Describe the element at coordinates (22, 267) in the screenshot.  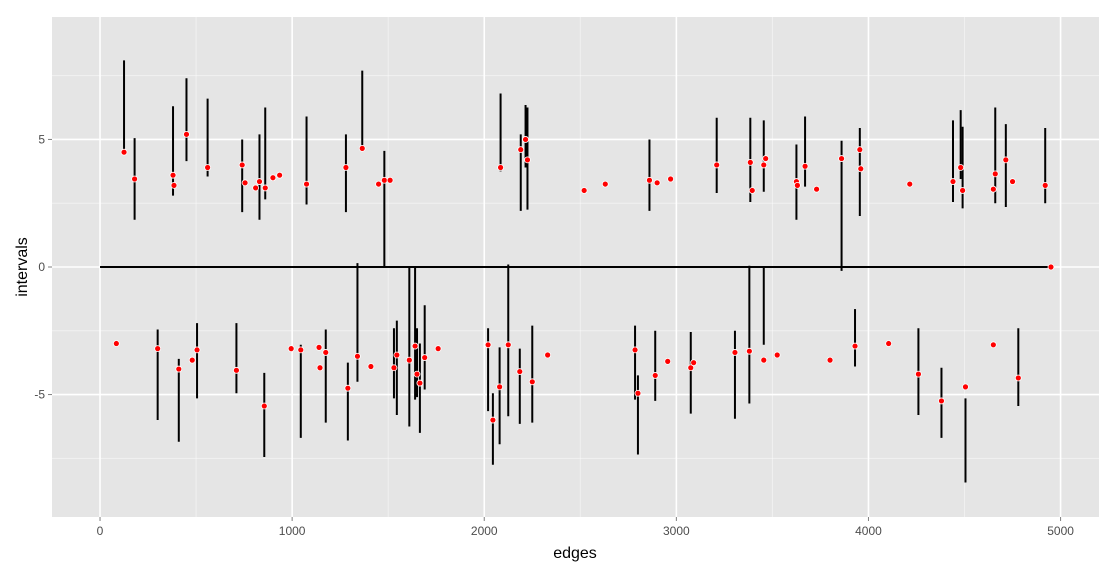
I see `y-axis-title: intervals` at that location.